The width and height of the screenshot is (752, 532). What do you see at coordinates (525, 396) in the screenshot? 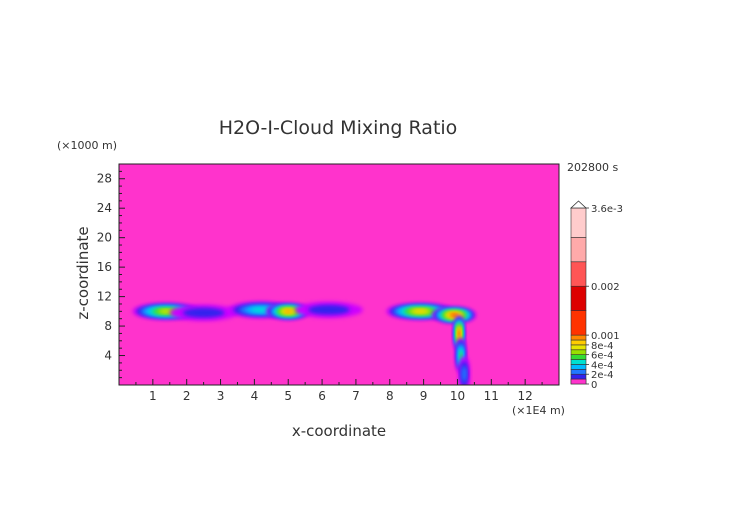
I see `x-tick-label: 12` at bounding box center [525, 396].